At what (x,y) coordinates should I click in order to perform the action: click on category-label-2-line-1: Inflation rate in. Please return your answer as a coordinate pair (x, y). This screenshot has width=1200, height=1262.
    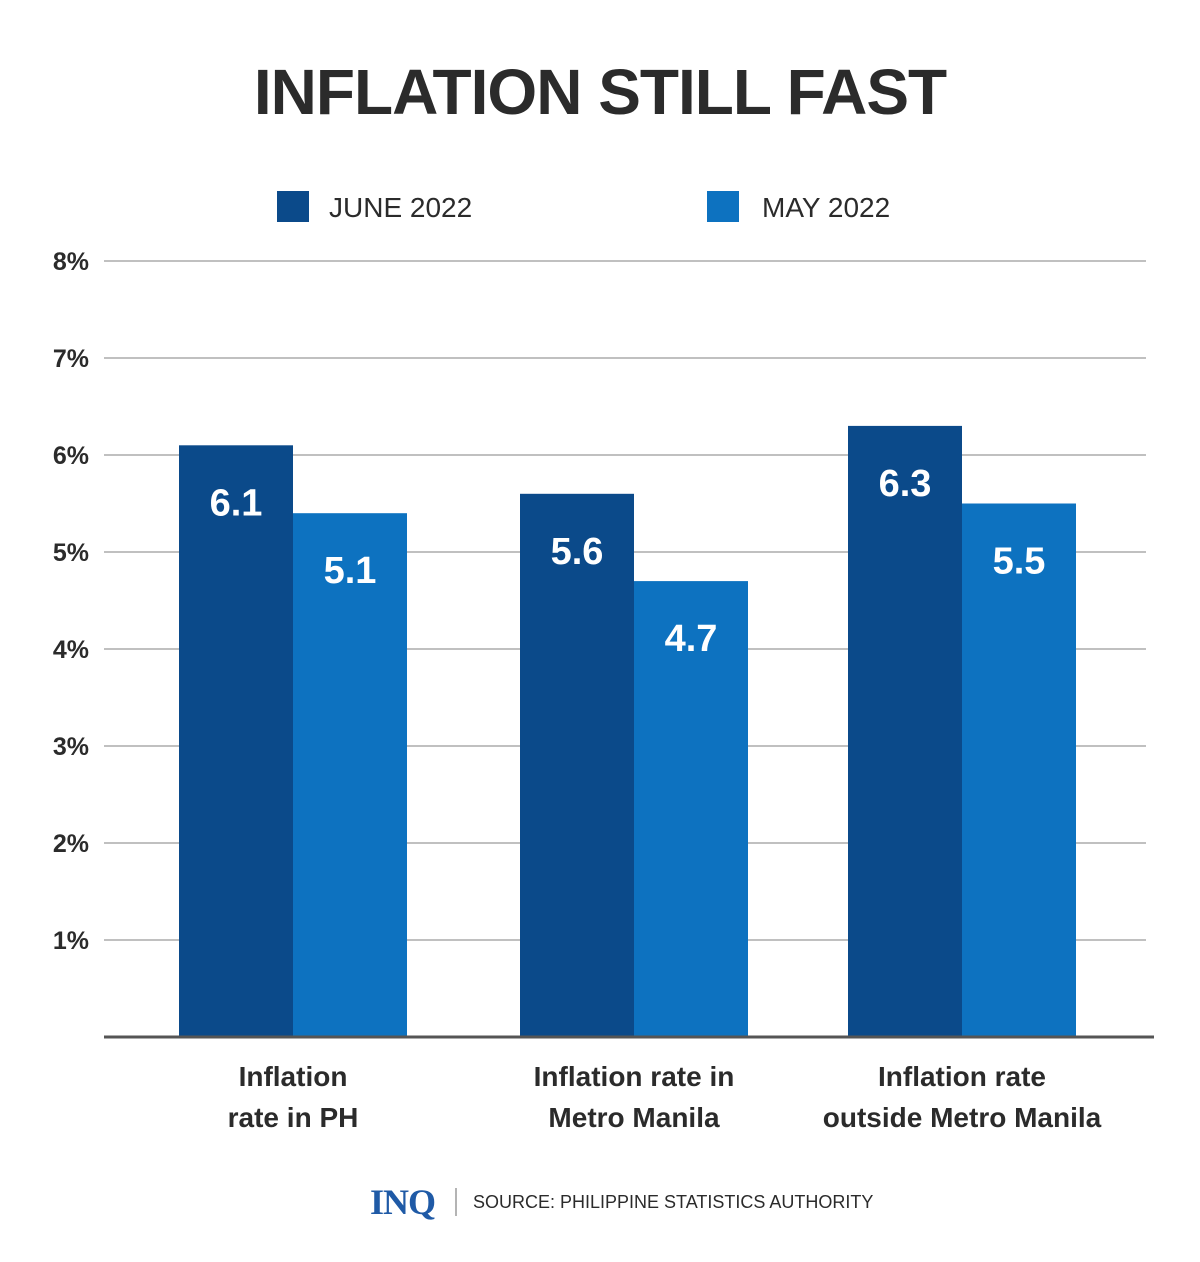
    Looking at the image, I should click on (634, 1076).